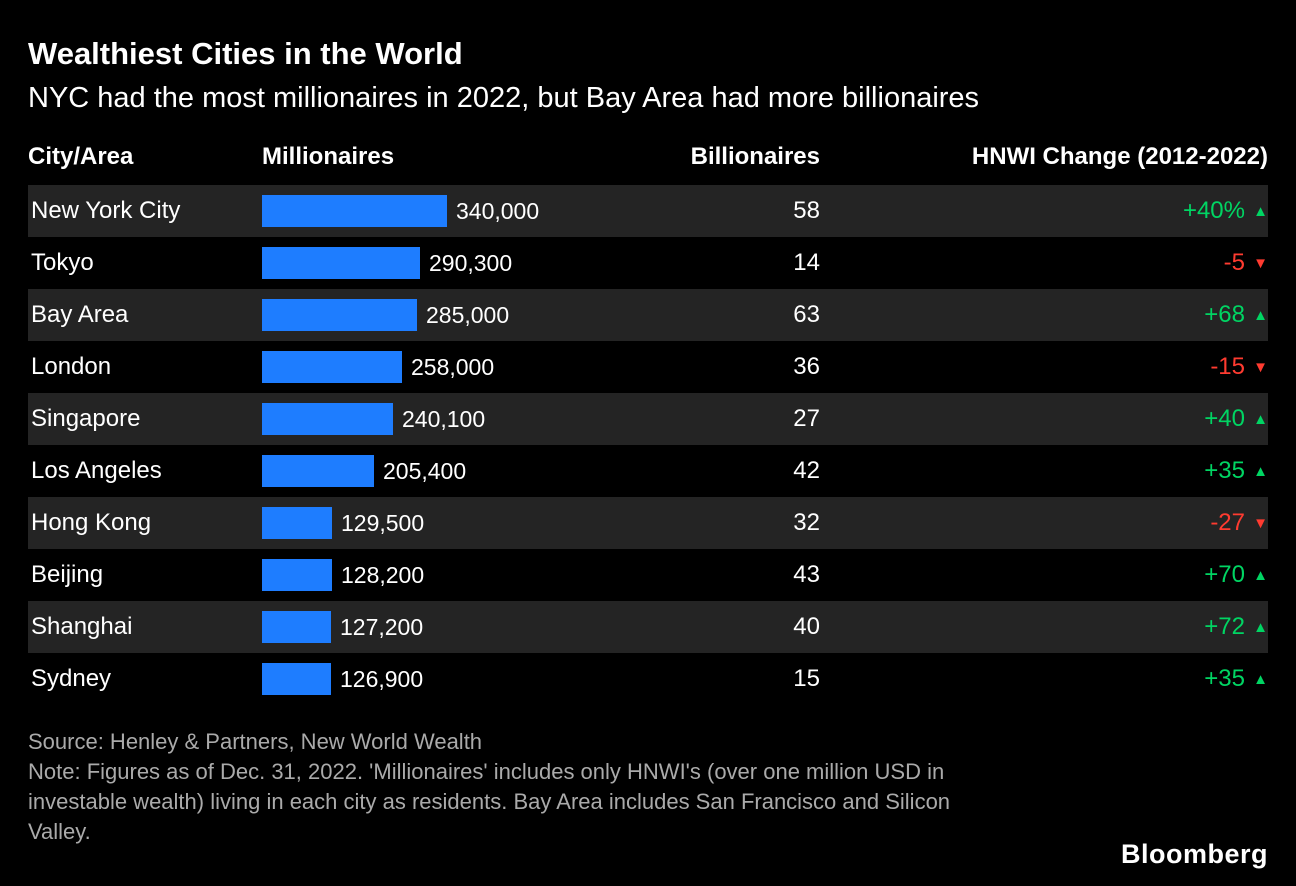  Describe the element at coordinates (425, 470) in the screenshot. I see `millionaires-value: 205,400` at that location.